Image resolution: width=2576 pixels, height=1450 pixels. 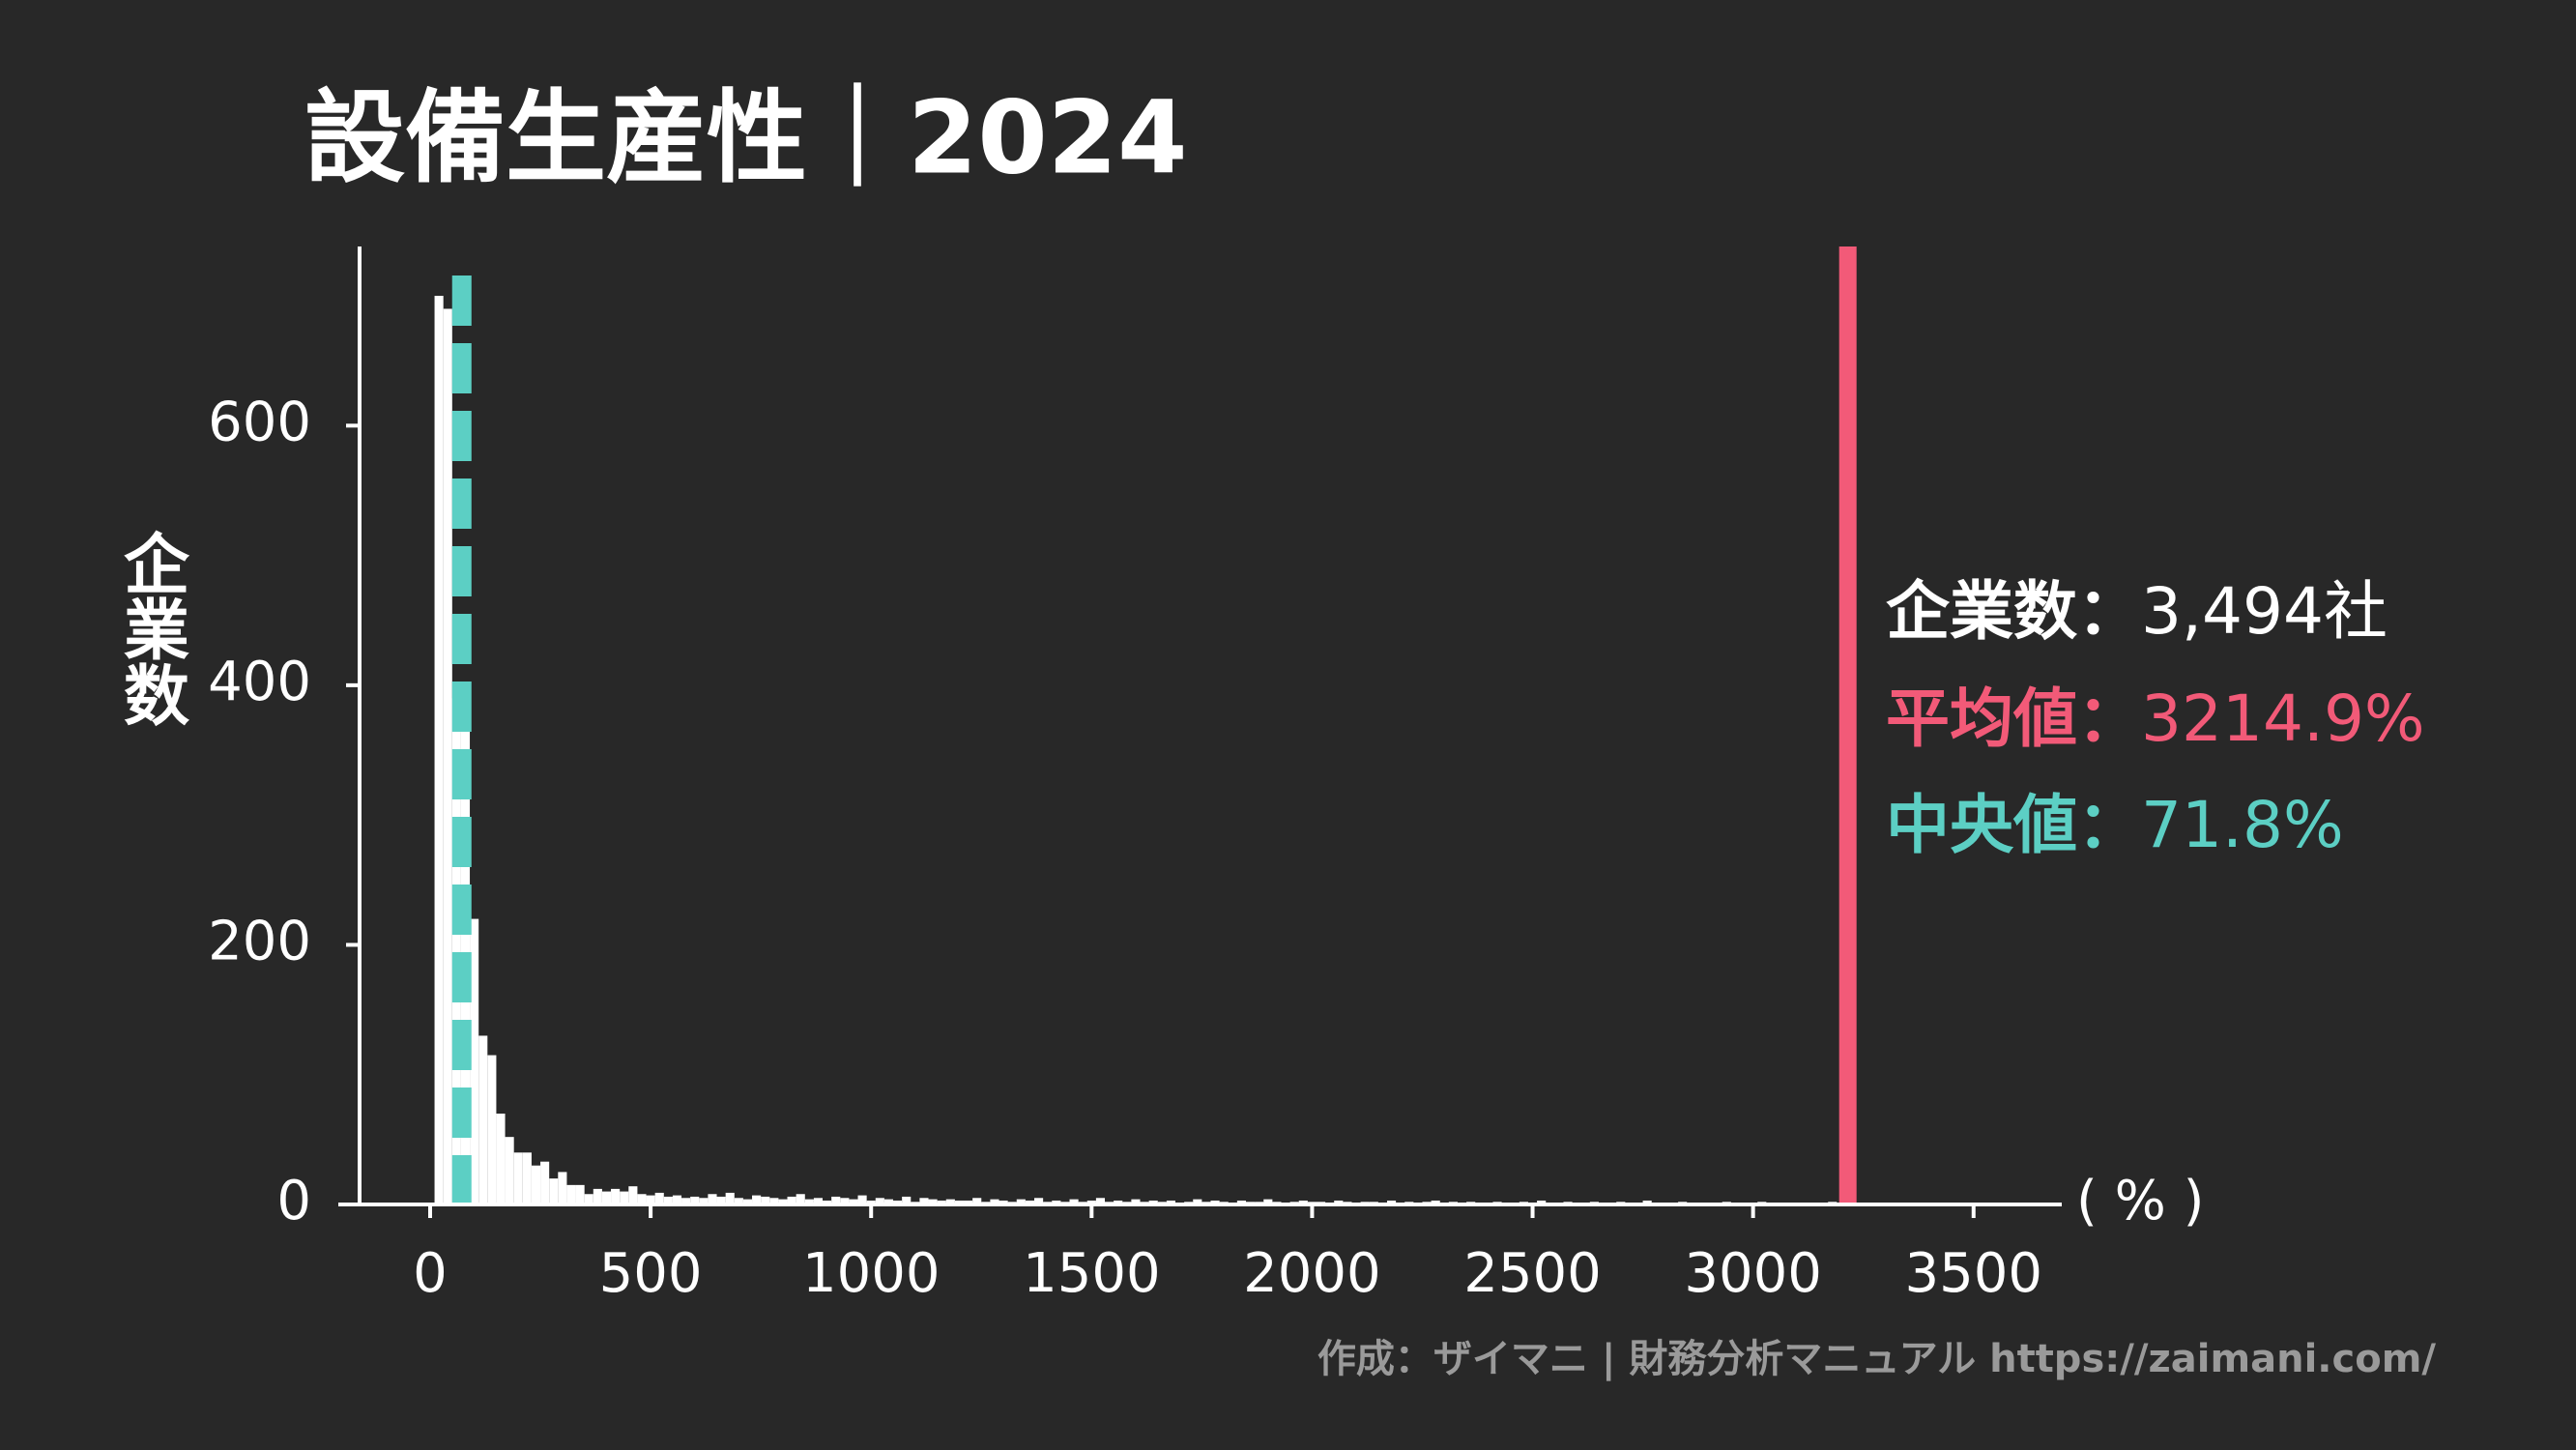 I want to click on stat-count: 企業数：3,494社, so click(x=2137, y=611).